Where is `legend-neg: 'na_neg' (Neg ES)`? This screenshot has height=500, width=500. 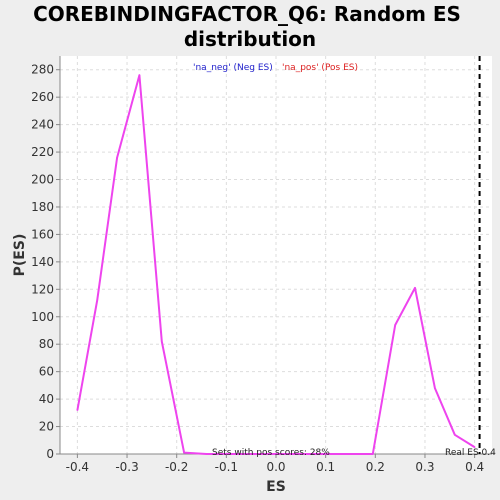
legend-neg: 'na_neg' (Neg ES) is located at coordinates (233, 68).